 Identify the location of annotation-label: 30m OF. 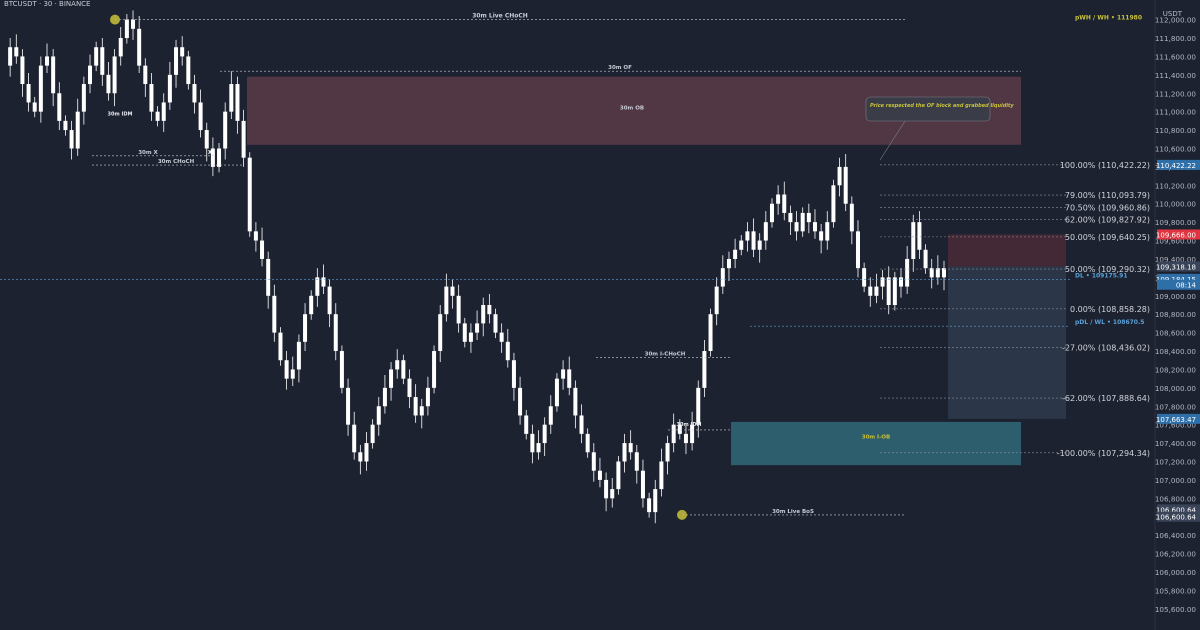
(620, 68).